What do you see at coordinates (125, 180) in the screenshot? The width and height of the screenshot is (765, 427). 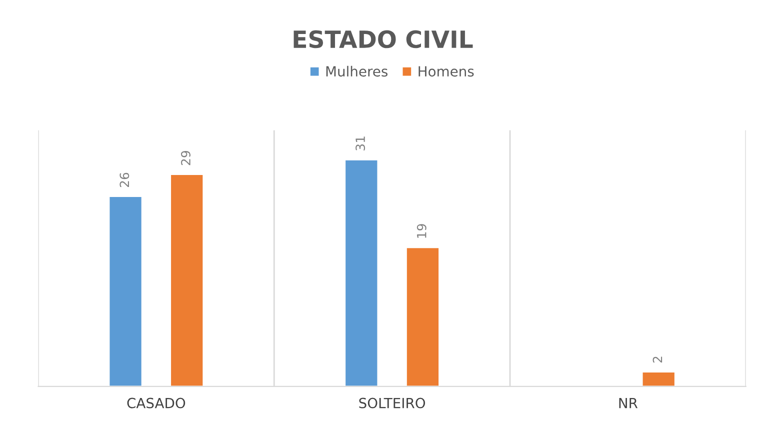 I see `data-label: 26` at bounding box center [125, 180].